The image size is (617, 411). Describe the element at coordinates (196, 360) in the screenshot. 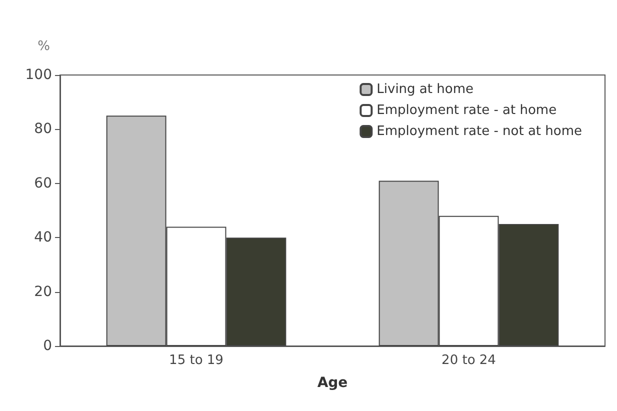

I see `x-tick-label: 15 to 19` at that location.